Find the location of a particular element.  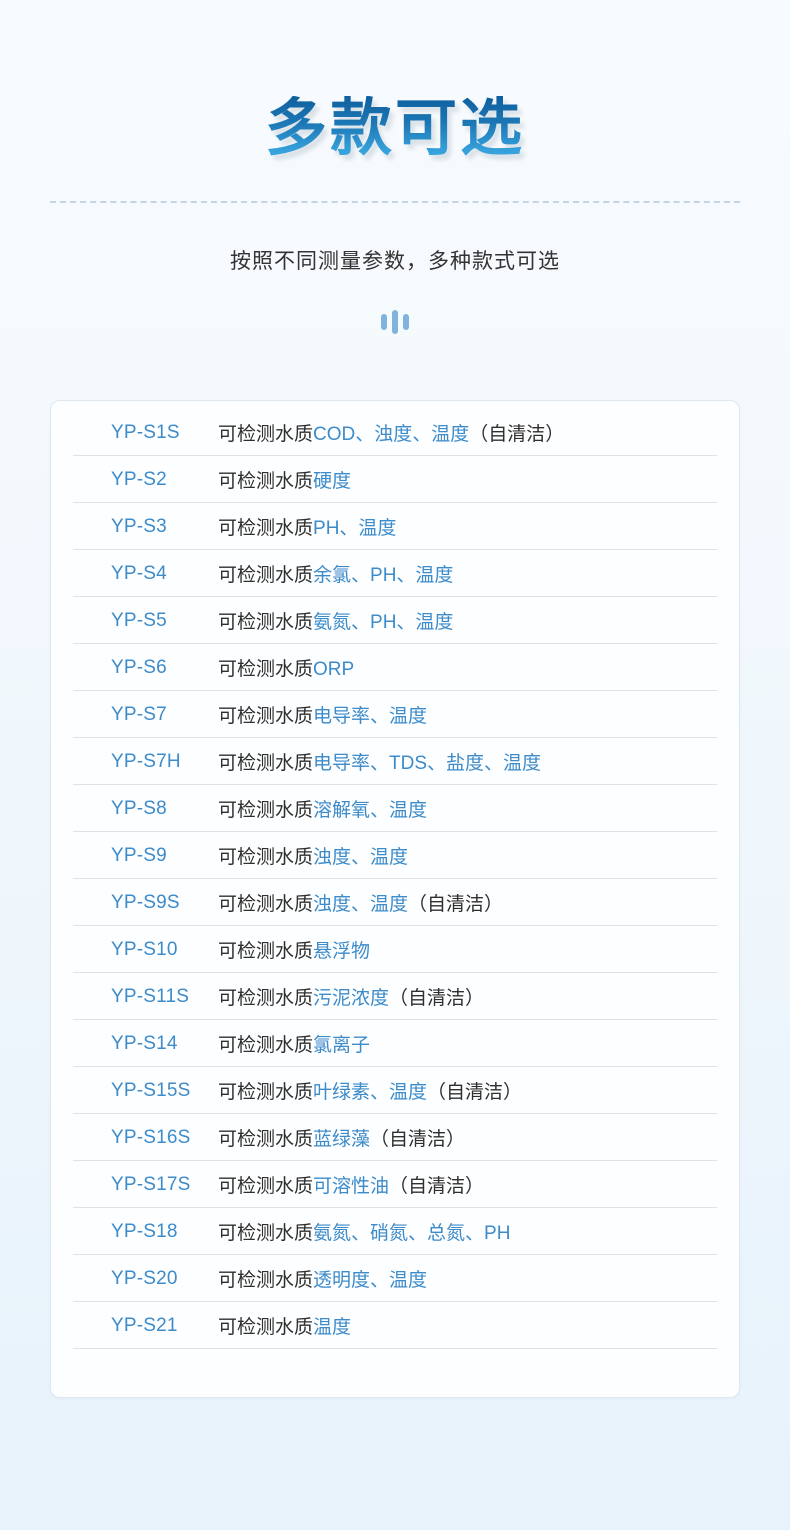

bar-middle-icon is located at coordinates (395, 322).